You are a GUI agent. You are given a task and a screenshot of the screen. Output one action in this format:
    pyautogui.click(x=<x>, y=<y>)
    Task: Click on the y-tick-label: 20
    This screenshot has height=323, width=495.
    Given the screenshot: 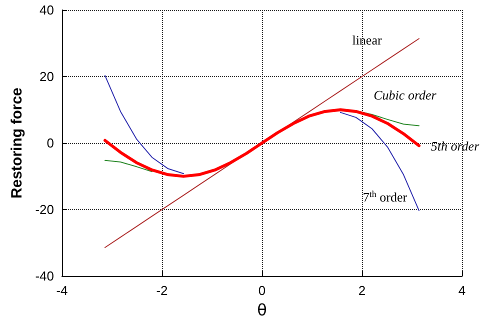 What is the action you would take?
    pyautogui.click(x=47, y=76)
    